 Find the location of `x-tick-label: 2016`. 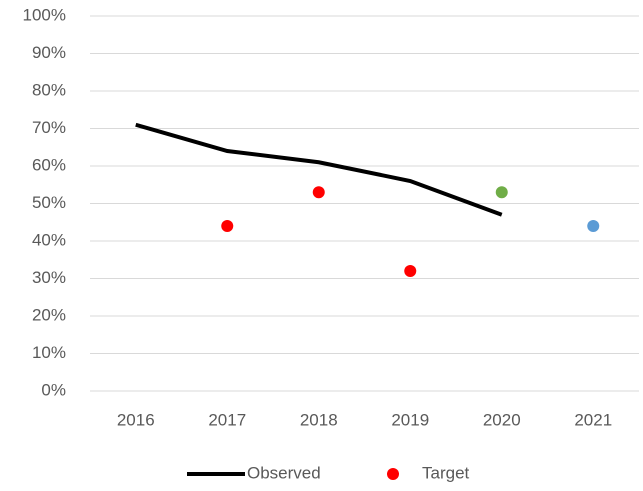

x-tick-label: 2016 is located at coordinates (136, 419).